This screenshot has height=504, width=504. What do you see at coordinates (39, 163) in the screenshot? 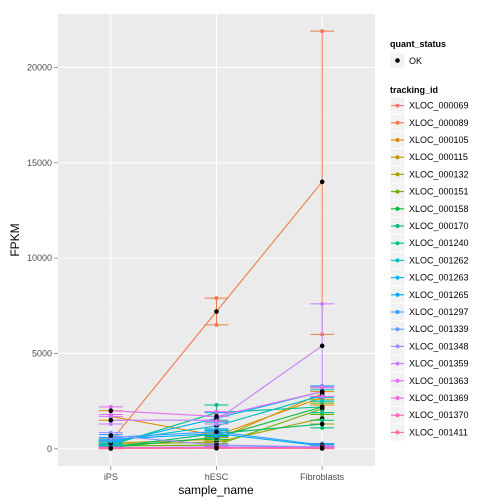
I see `y-tick-label: 15000` at bounding box center [39, 163].